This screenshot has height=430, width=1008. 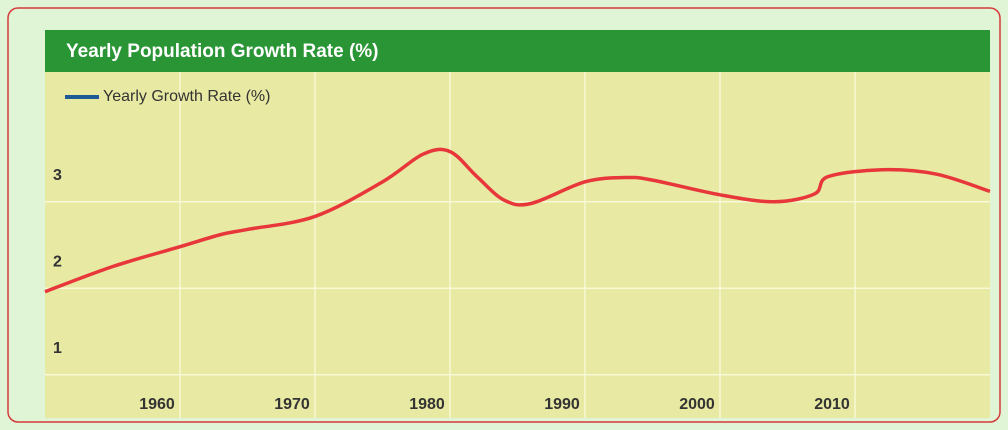 What do you see at coordinates (517, 51) in the screenshot?
I see `title-bar` at bounding box center [517, 51].